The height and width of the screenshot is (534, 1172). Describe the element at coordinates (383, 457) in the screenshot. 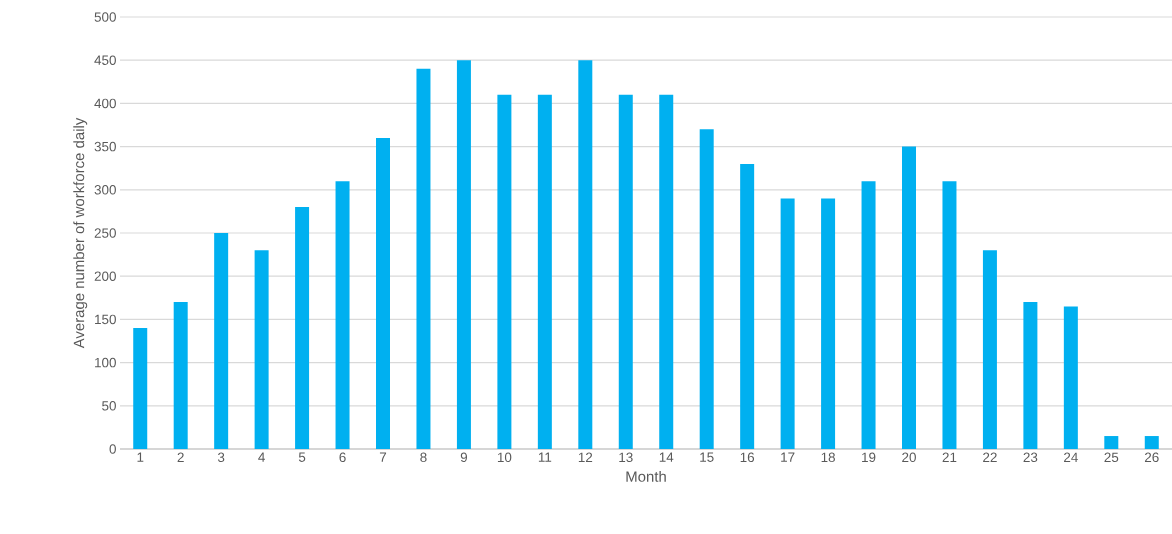

I see `x-tick-label: 7` at that location.